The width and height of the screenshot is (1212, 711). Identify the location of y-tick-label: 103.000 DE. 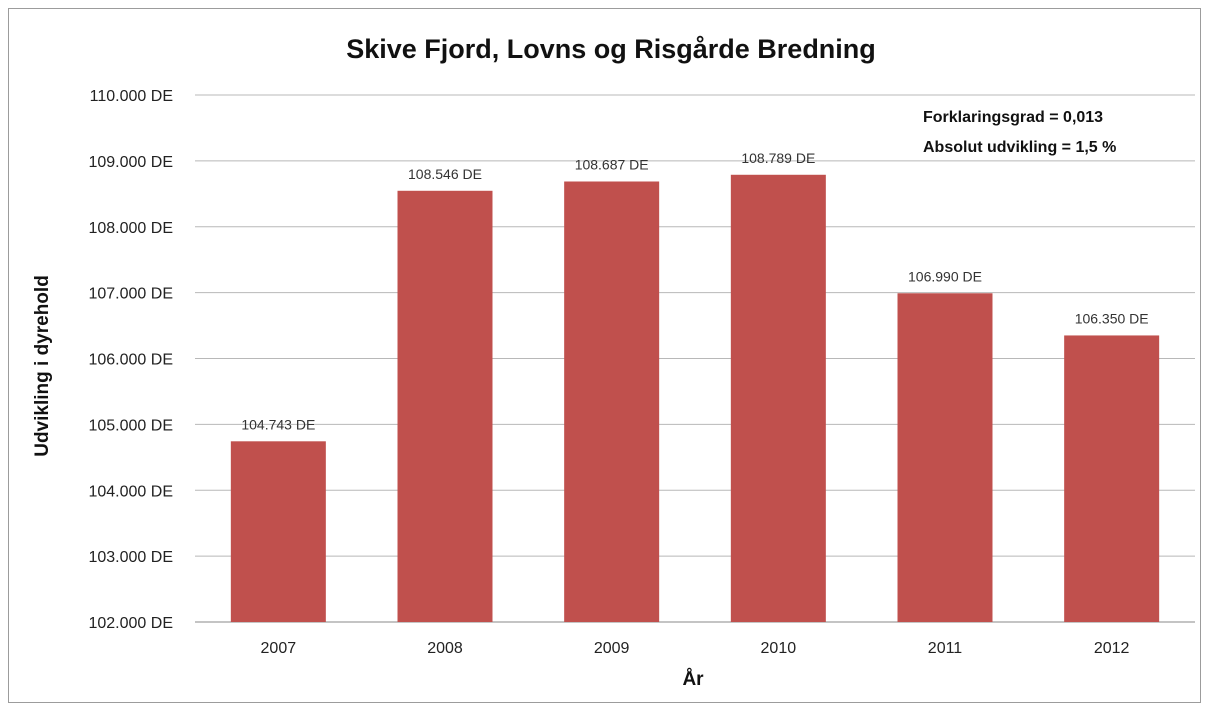
(130, 557).